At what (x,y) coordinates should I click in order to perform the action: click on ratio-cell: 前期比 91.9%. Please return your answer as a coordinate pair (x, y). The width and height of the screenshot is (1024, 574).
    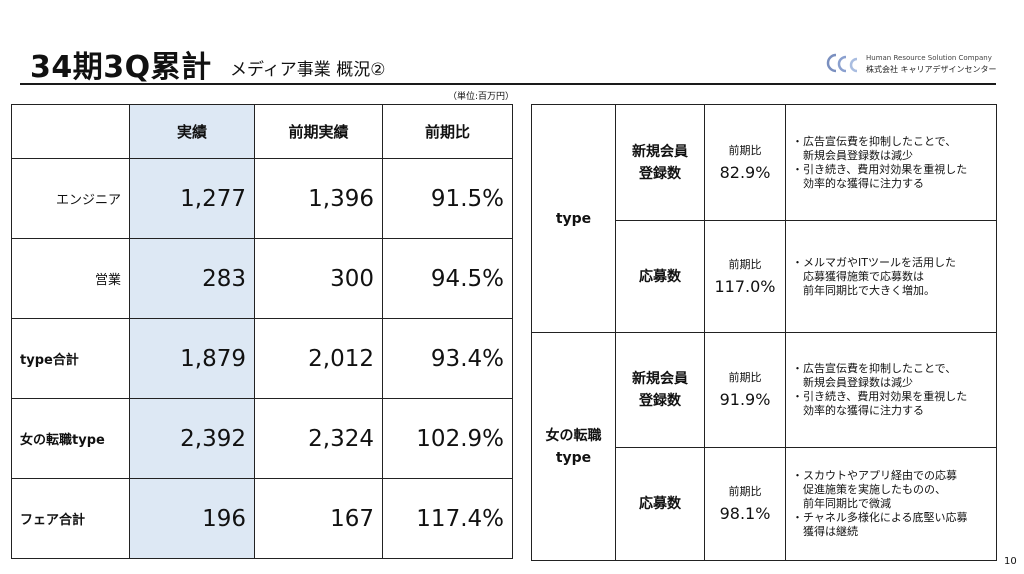
    Looking at the image, I should click on (745, 390).